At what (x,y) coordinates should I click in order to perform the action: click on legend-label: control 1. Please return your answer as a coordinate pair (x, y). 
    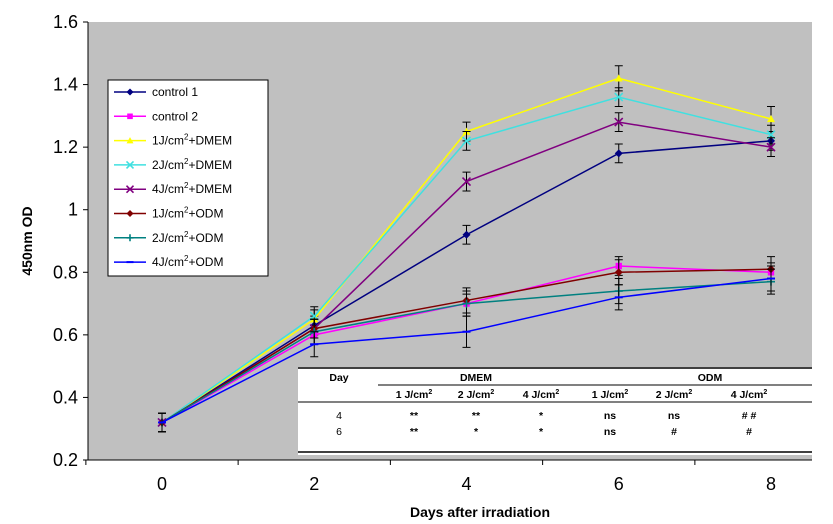
    Looking at the image, I should click on (175, 92).